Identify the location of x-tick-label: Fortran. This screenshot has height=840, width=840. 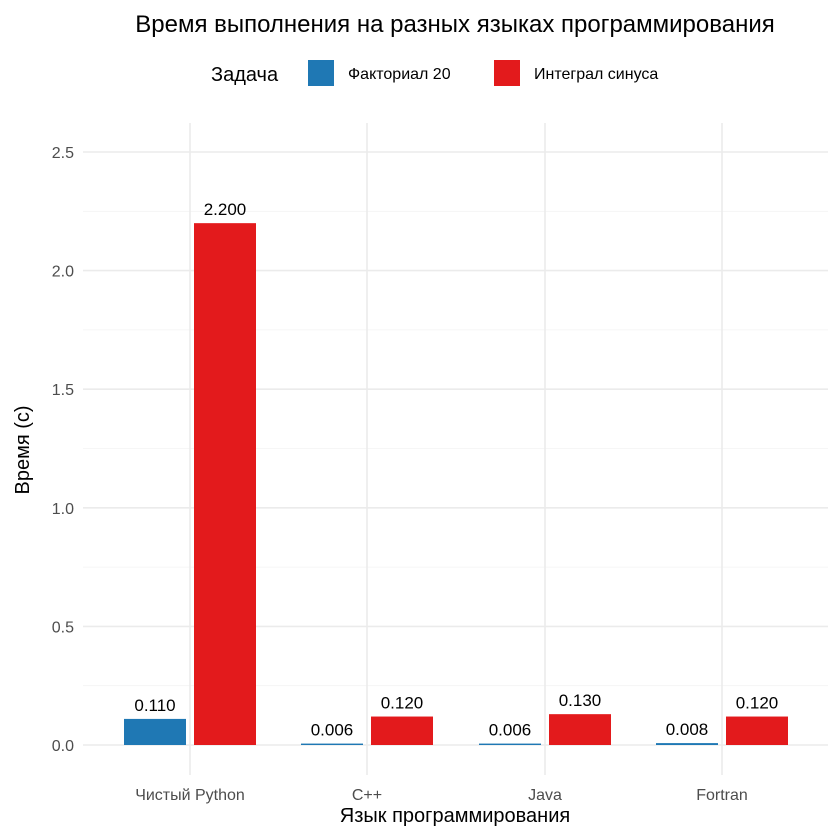
(722, 795).